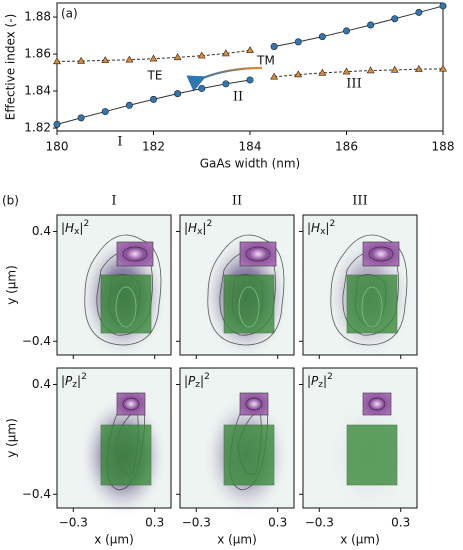 The image size is (463, 550). I want to click on x-tick-label: 186, so click(346, 147).